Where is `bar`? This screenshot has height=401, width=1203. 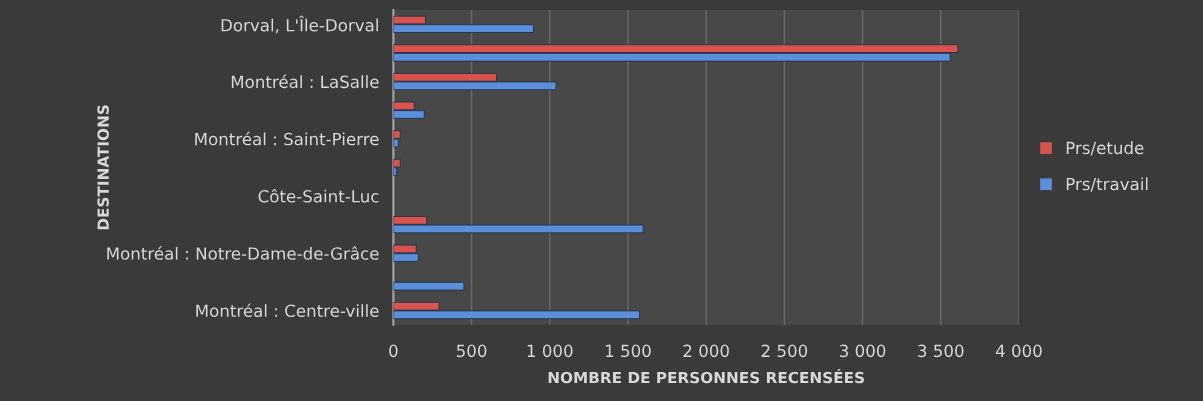 bar is located at coordinates (429, 286).